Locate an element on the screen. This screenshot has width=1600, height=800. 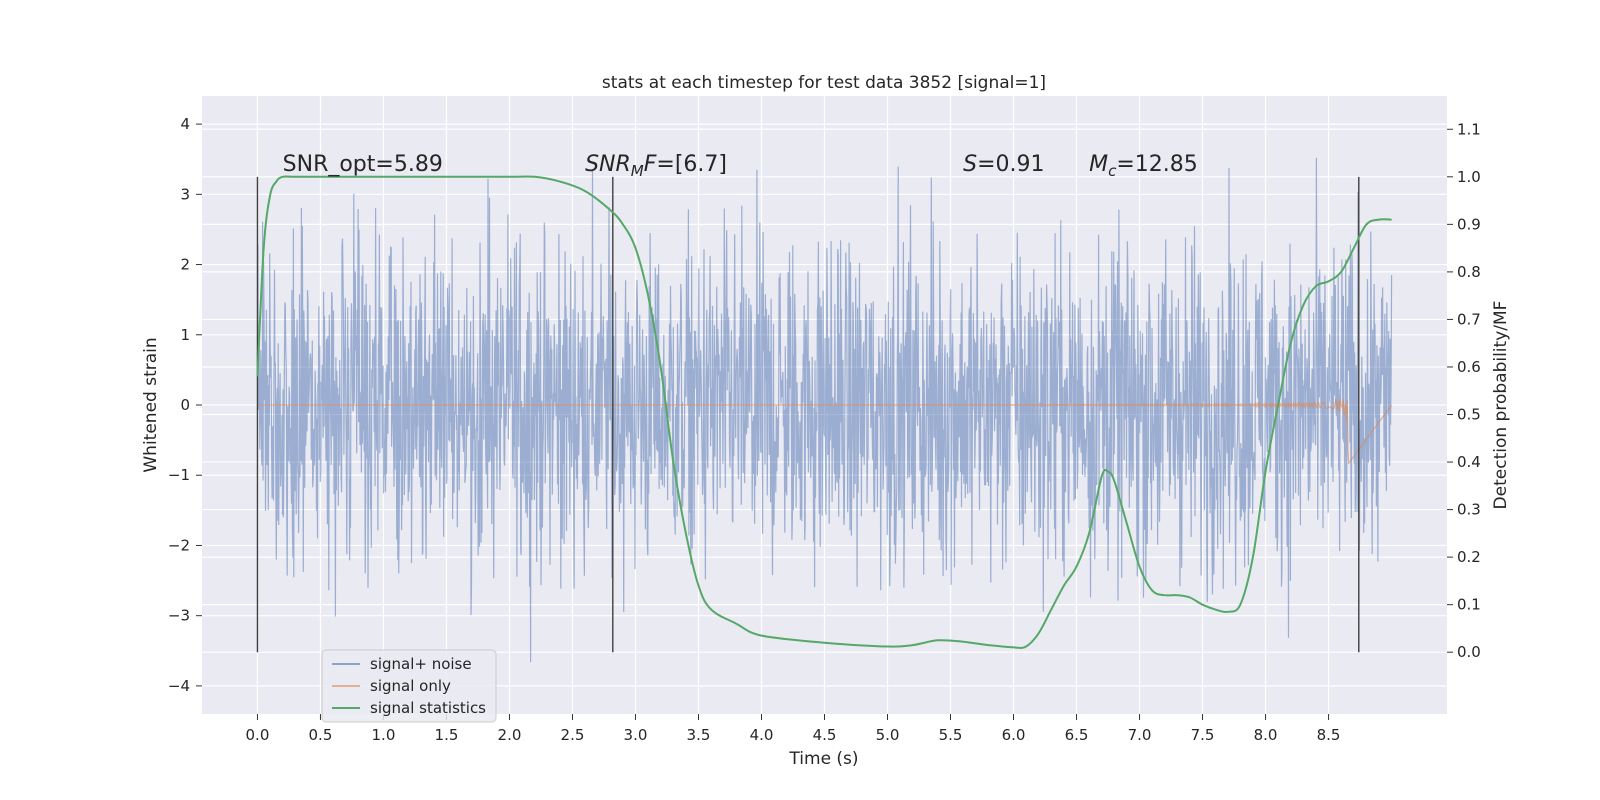
annotation-label: SNR_opt=5.89 is located at coordinates (363, 164).